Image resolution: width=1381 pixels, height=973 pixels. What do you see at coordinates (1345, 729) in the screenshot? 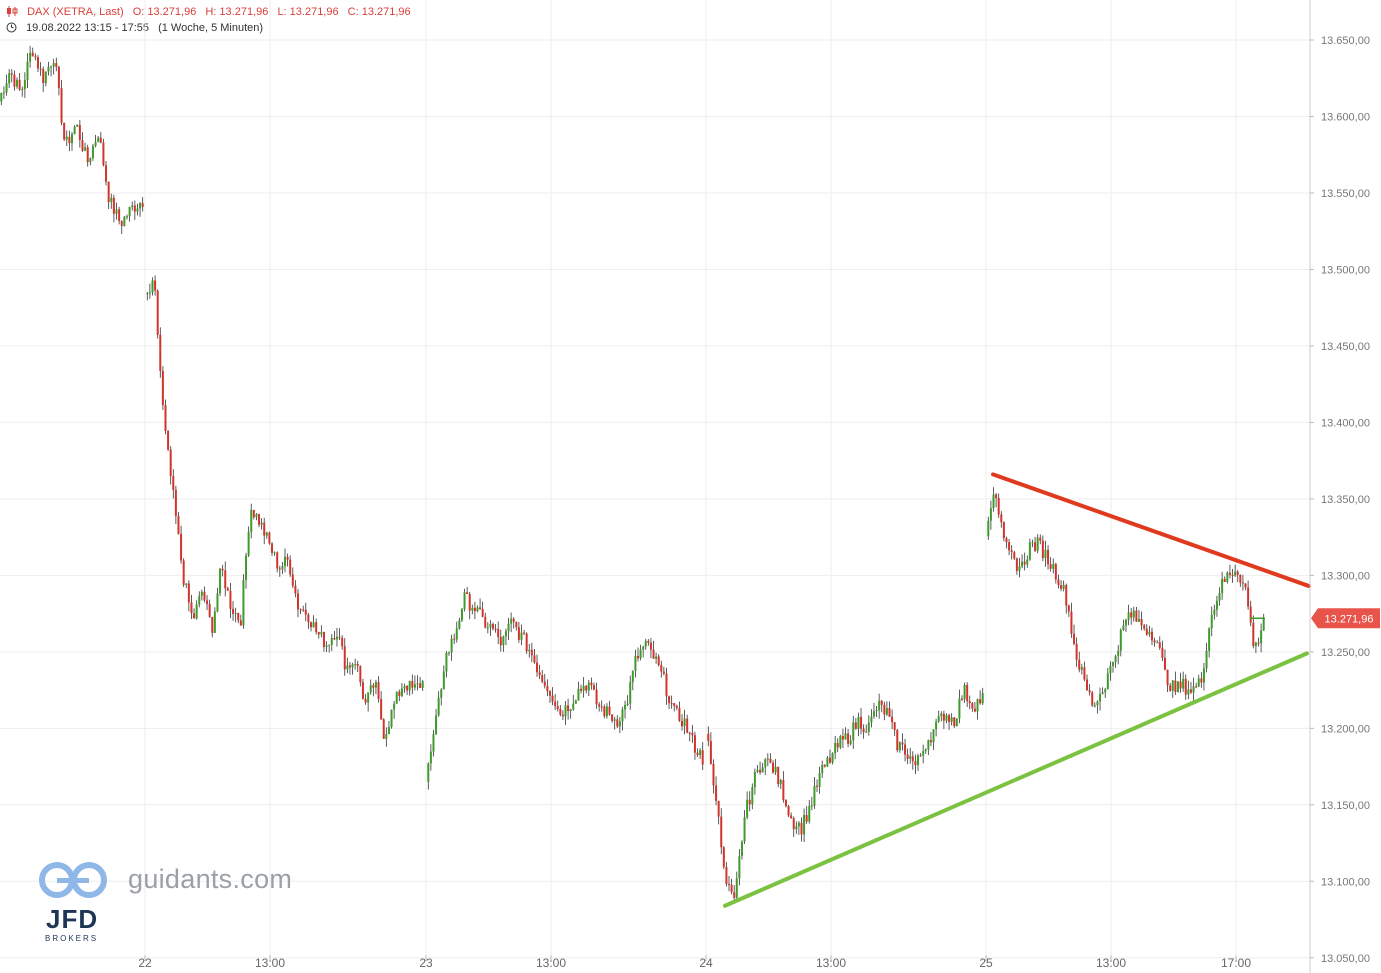
I see `y-tick-label: 13.200,00` at bounding box center [1345, 729].